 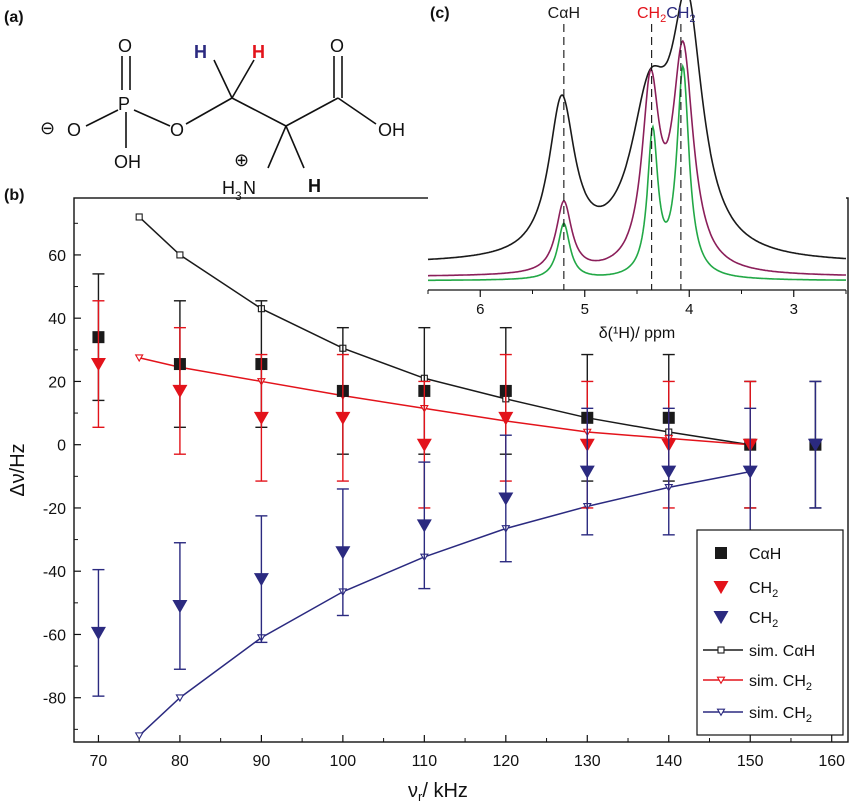 I want to click on atom-amine-h: H, so click(x=228, y=188).